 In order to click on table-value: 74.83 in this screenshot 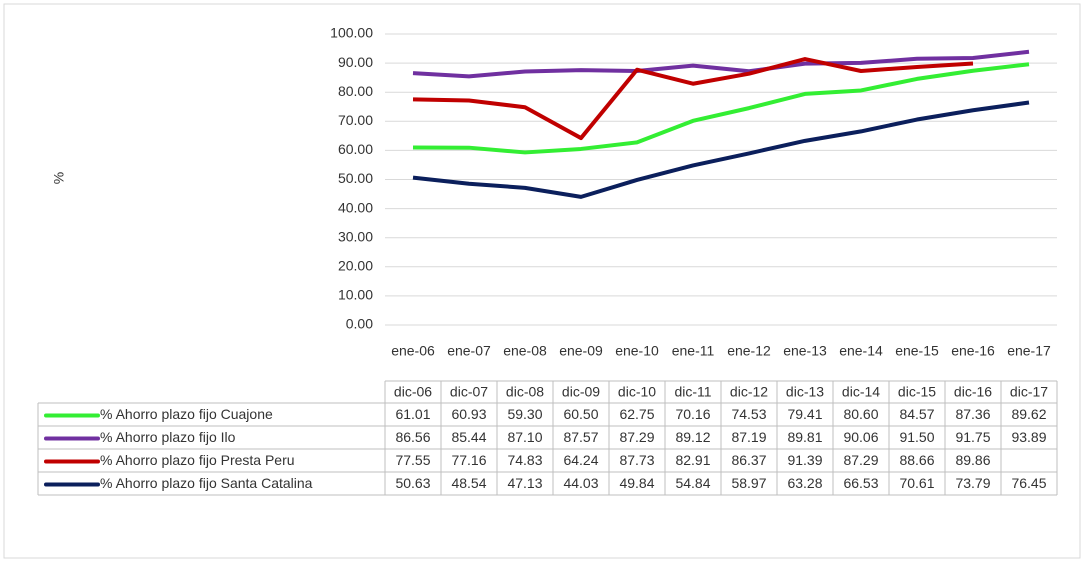, I will do `click(524, 460)`.